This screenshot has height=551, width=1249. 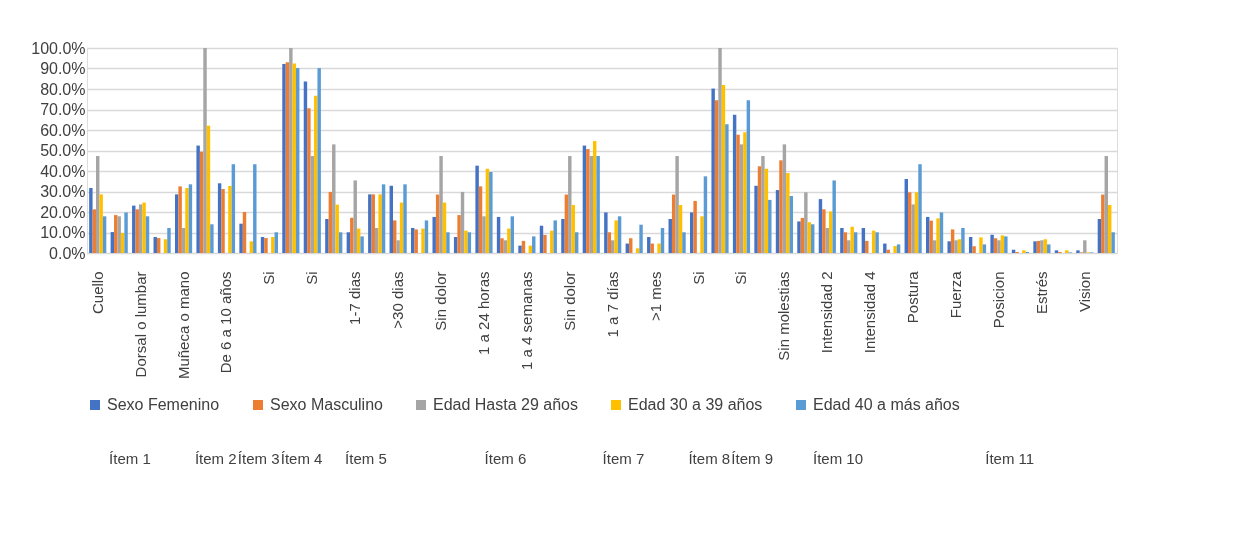 I want to click on x-tick-label: De 6 a 10 años, so click(x=226, y=322).